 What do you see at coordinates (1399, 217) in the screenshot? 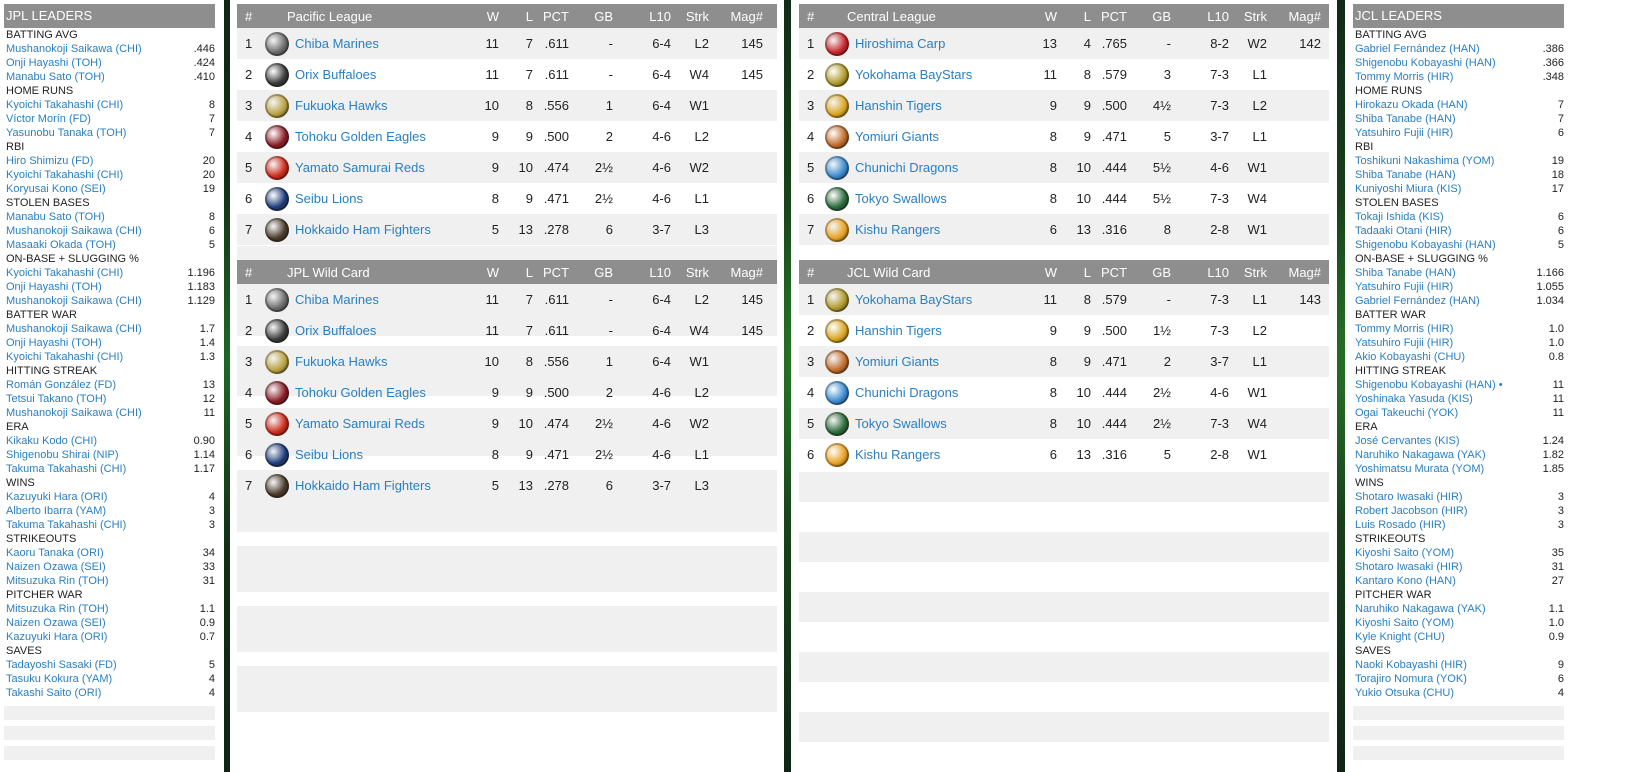
I see `player-link: Tokaji Ishida (KIS)` at bounding box center [1399, 217].